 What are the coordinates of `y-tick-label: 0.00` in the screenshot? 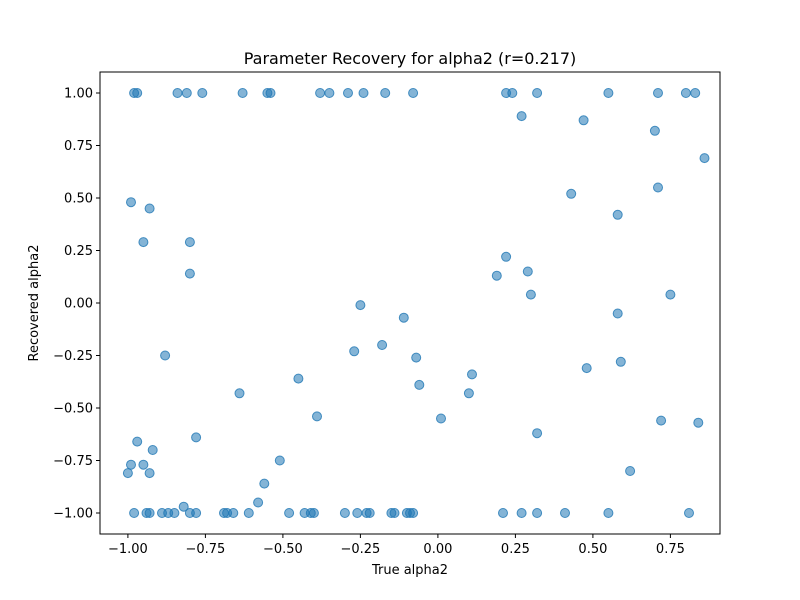 It's located at (78, 304).